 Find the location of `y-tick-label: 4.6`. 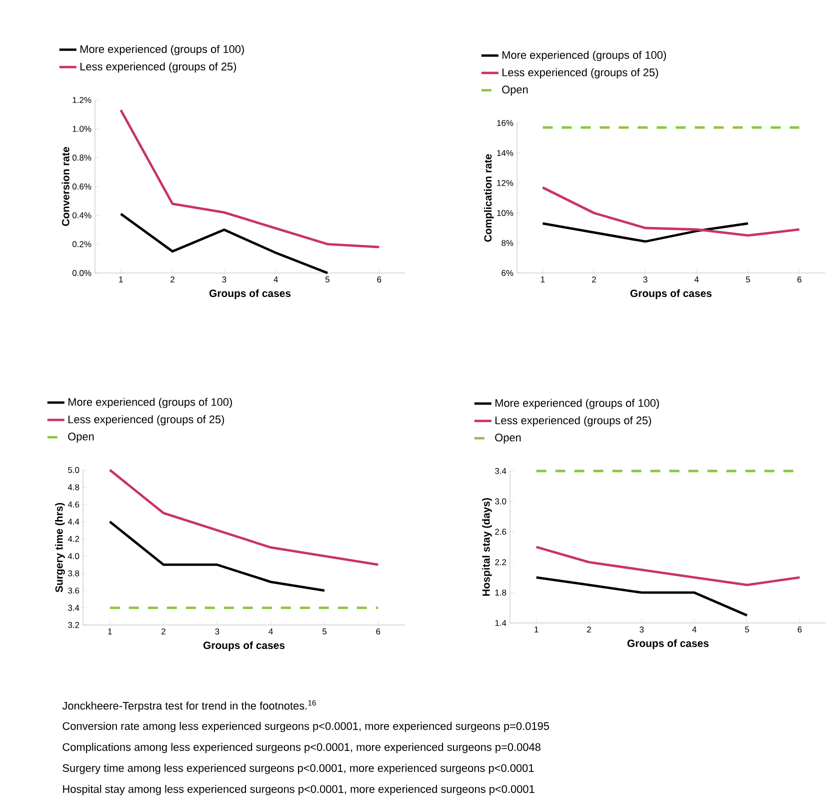

y-tick-label: 4.6 is located at coordinates (74, 504).